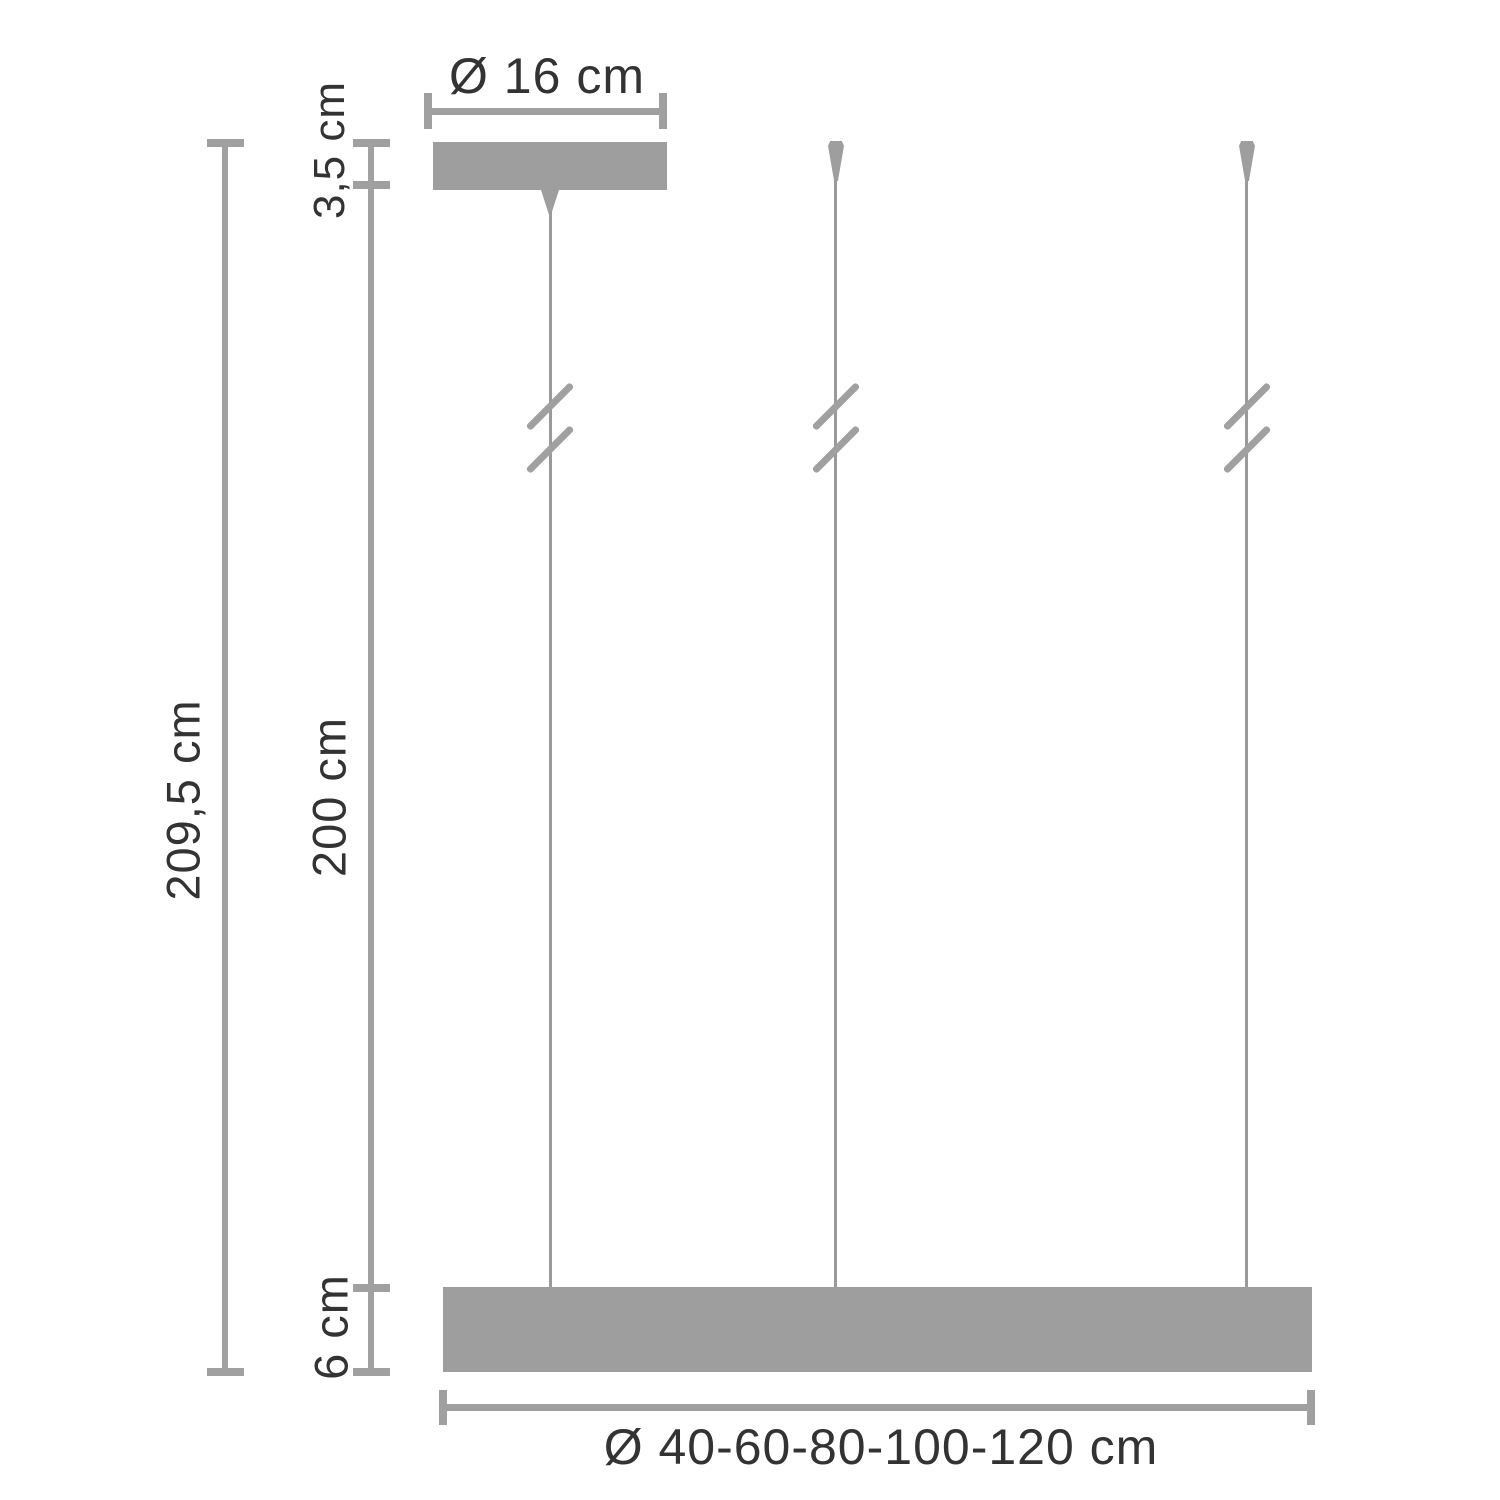 The image size is (1500, 1500). I want to click on suspension-wire-right, so click(1246, 733).